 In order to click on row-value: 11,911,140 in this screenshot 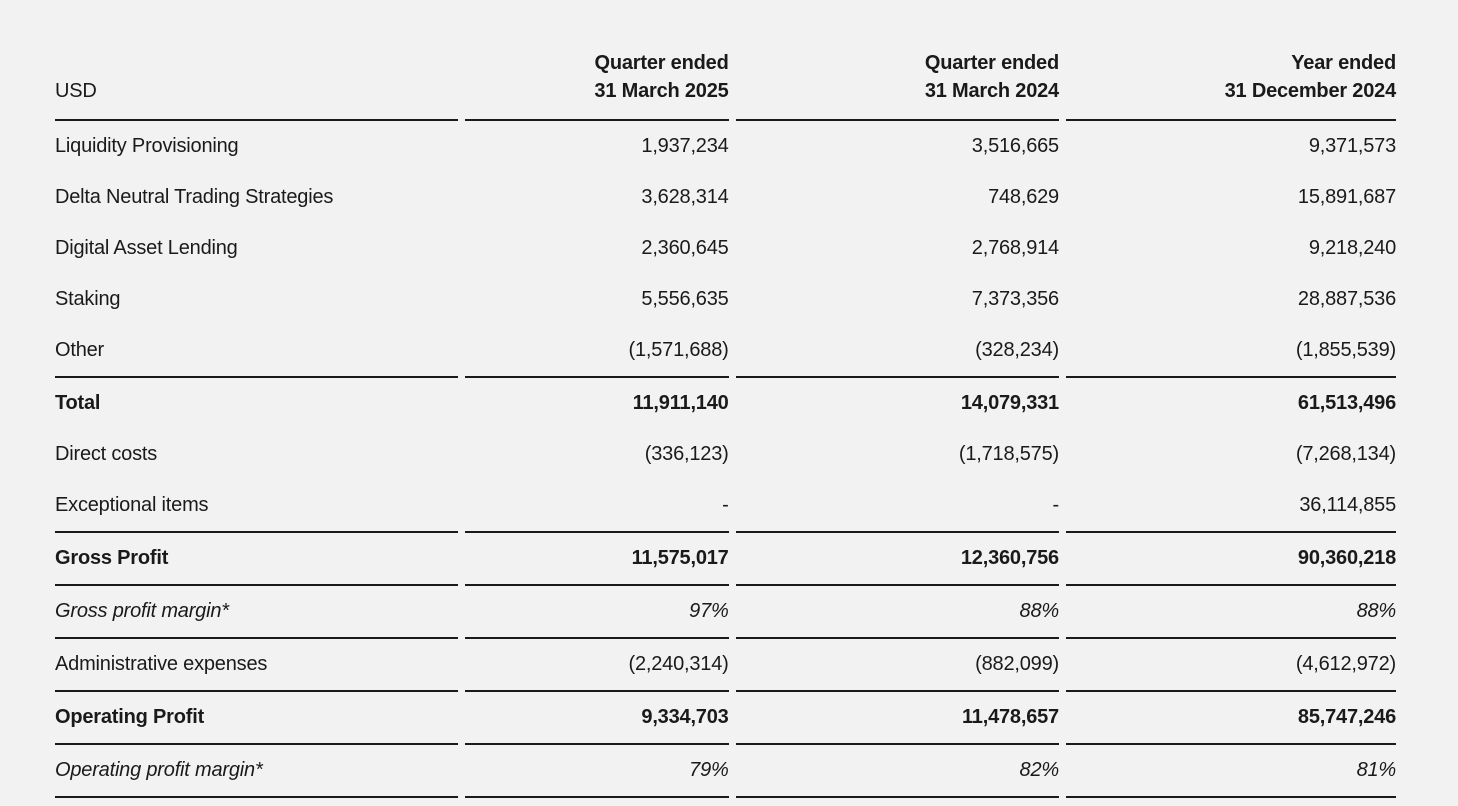, I will do `click(680, 403)`.